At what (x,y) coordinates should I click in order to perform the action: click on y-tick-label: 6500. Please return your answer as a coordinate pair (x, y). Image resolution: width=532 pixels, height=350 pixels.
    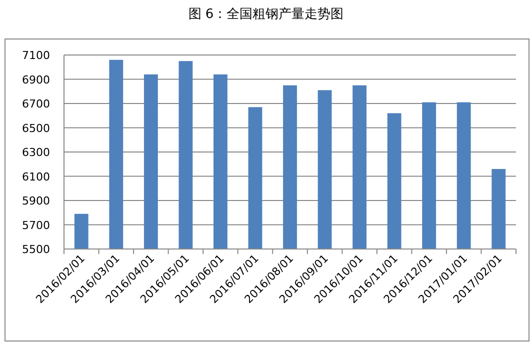
    Looking at the image, I should click on (36, 128).